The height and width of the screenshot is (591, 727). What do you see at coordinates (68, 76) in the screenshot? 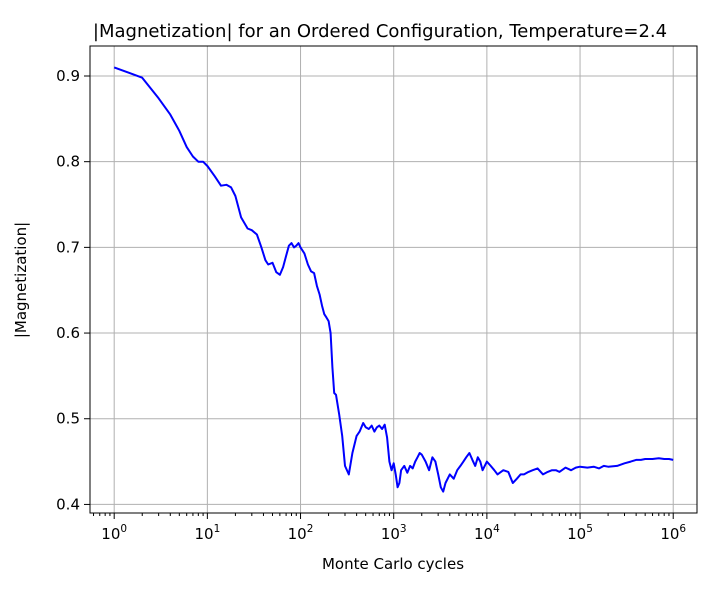
I see `y-tick-label: 0.9` at bounding box center [68, 76].